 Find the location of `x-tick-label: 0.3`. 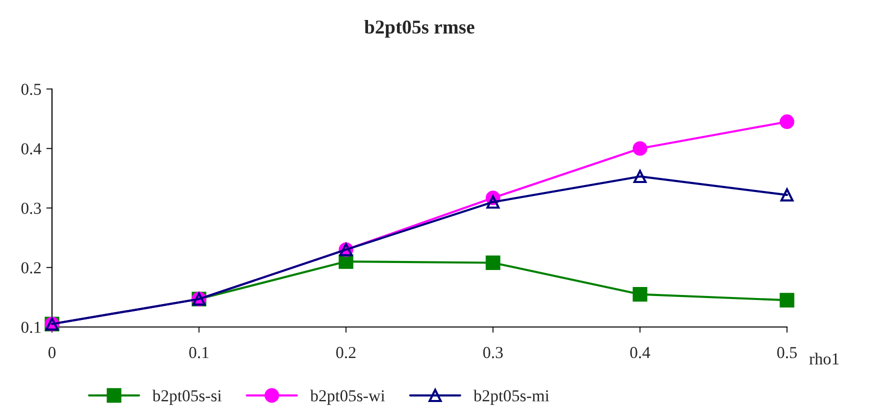

x-tick-label: 0.3 is located at coordinates (493, 352).